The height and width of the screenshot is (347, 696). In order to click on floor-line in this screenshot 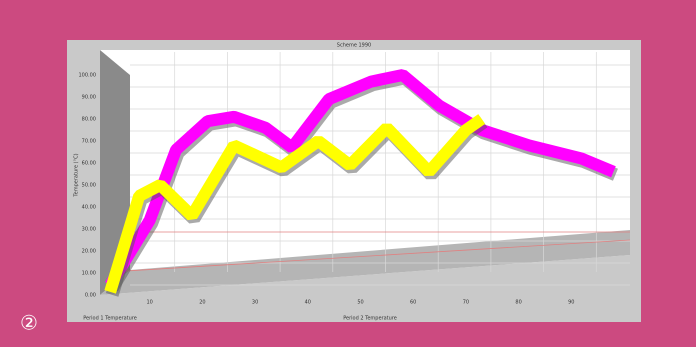, I will do `click(370, 256)`.